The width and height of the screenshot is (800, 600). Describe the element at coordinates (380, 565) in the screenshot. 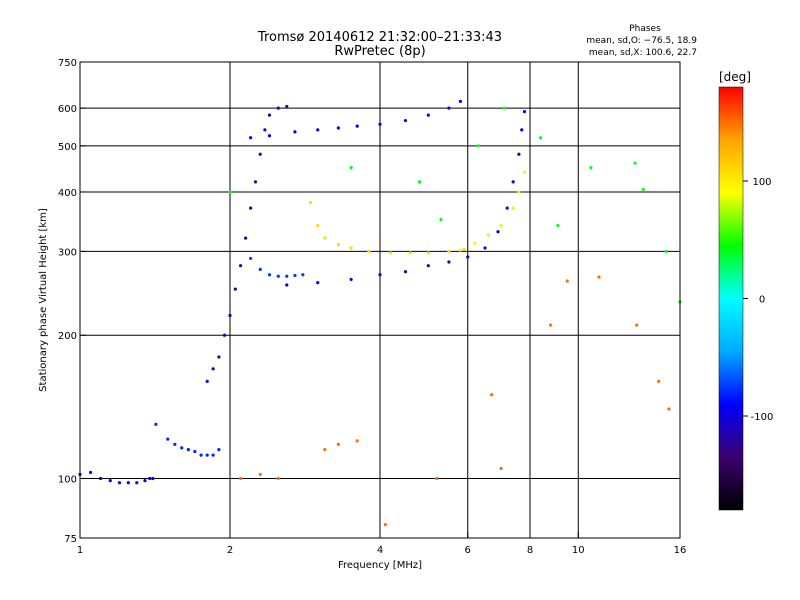

I see `x-axis-label: Frequency [MHz]` at that location.